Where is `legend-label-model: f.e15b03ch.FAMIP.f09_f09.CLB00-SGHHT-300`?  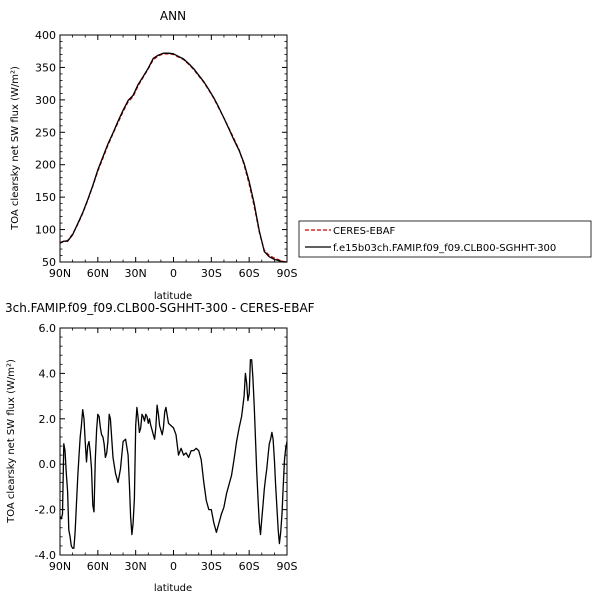
legend-label-model: f.e15b03ch.FAMIP.f09_f09.CLB00-SGHHT-300 is located at coordinates (444, 248).